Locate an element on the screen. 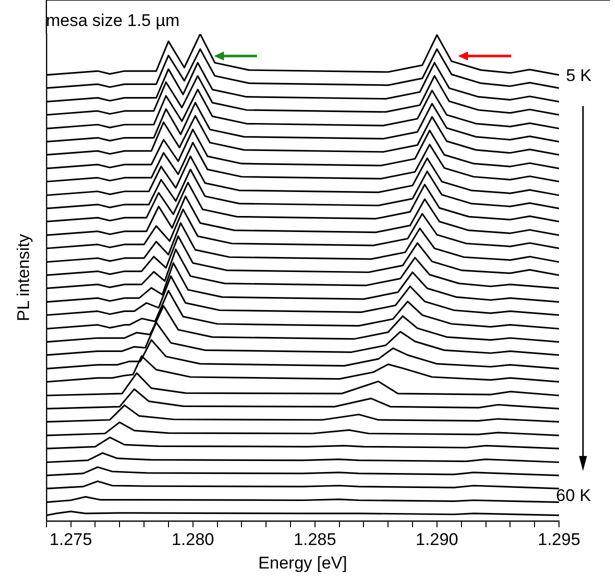 The width and height of the screenshot is (615, 578). x-tick-label: 1.285 is located at coordinates (315, 540).